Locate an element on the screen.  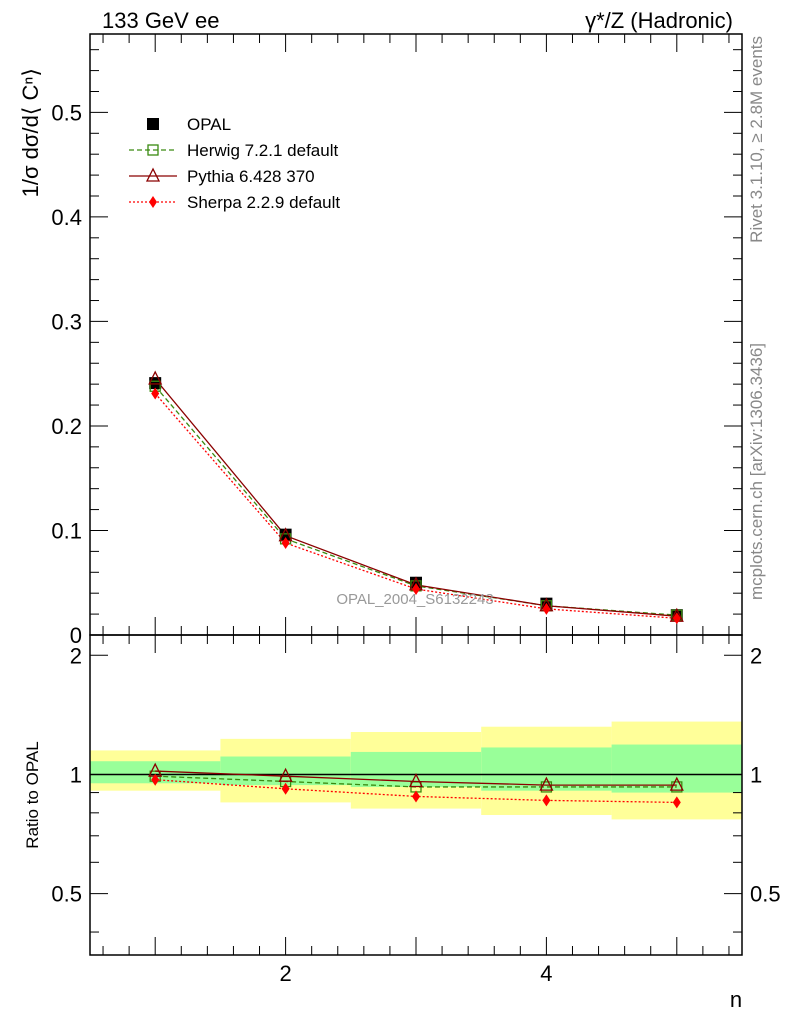
ratio-ytick-label-right: 0.5 is located at coordinates (765, 894).